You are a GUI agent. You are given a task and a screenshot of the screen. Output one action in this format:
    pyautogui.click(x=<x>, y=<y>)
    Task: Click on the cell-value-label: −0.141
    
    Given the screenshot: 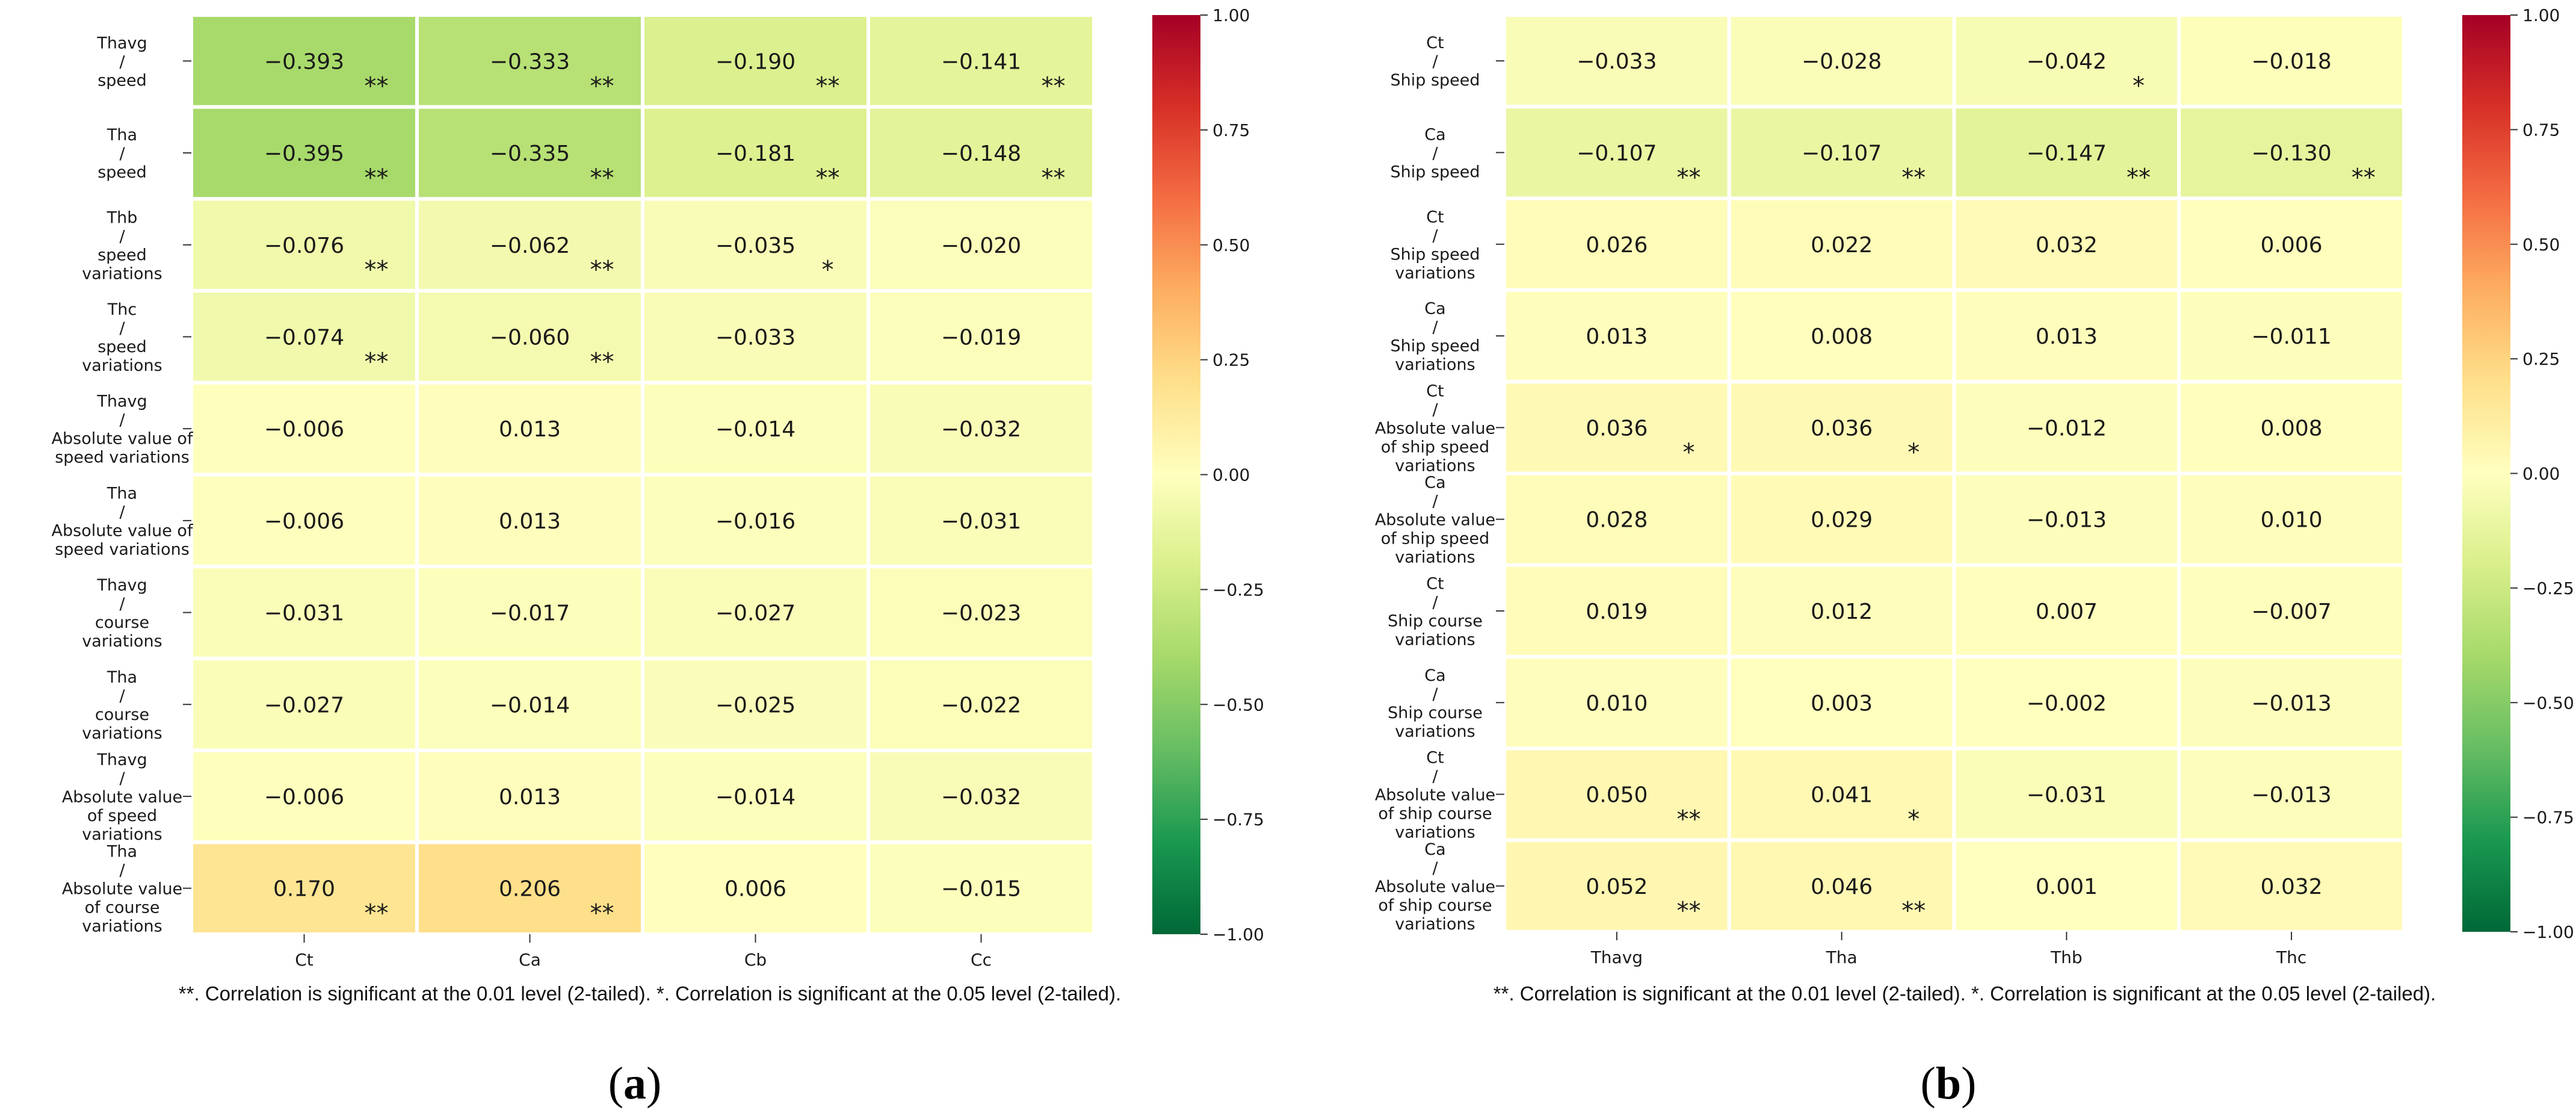 What is the action you would take?
    pyautogui.click(x=981, y=61)
    